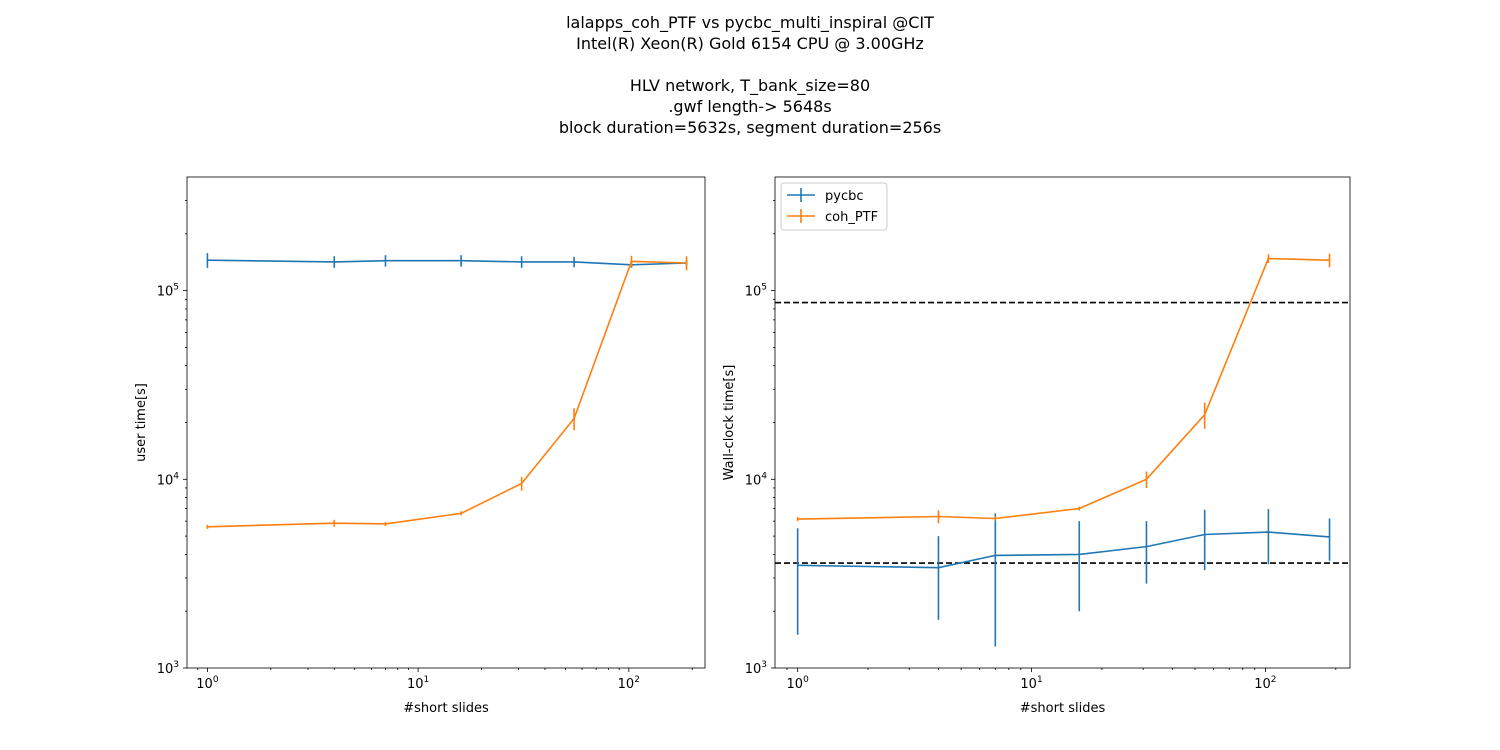 The height and width of the screenshot is (750, 1500). What do you see at coordinates (834, 206) in the screenshot?
I see `legend: pycbc coh_PTF` at bounding box center [834, 206].